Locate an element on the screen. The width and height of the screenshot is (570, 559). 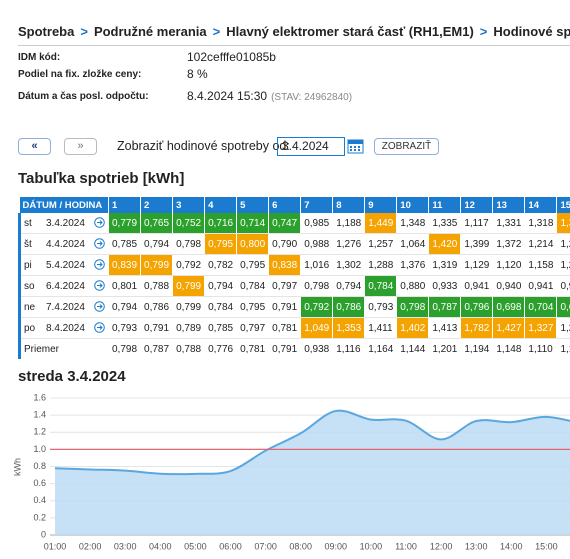
hour-header: 2 is located at coordinates (157, 205).